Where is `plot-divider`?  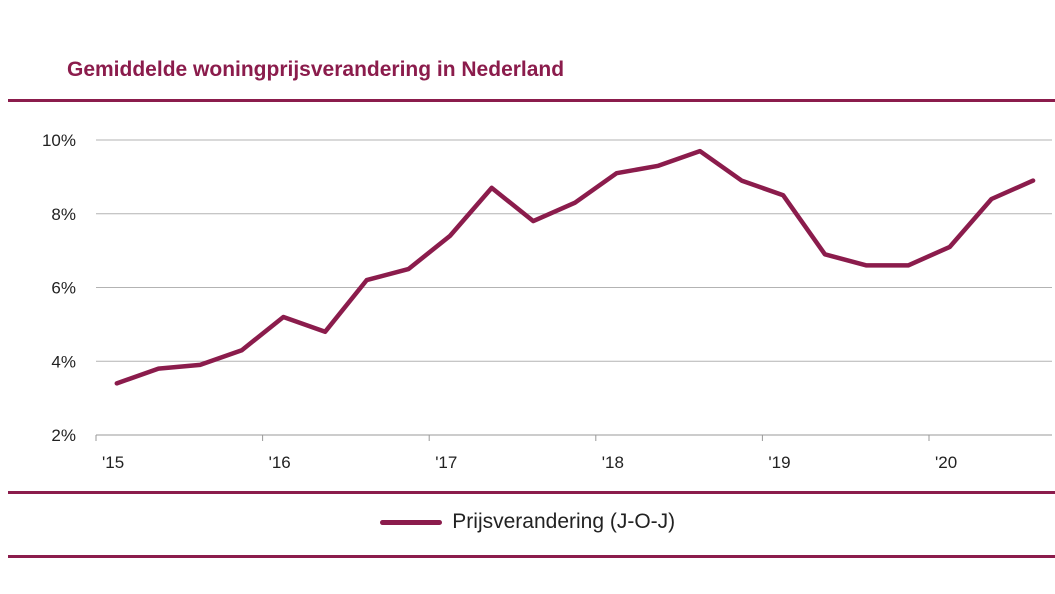
plot-divider is located at coordinates (531, 492).